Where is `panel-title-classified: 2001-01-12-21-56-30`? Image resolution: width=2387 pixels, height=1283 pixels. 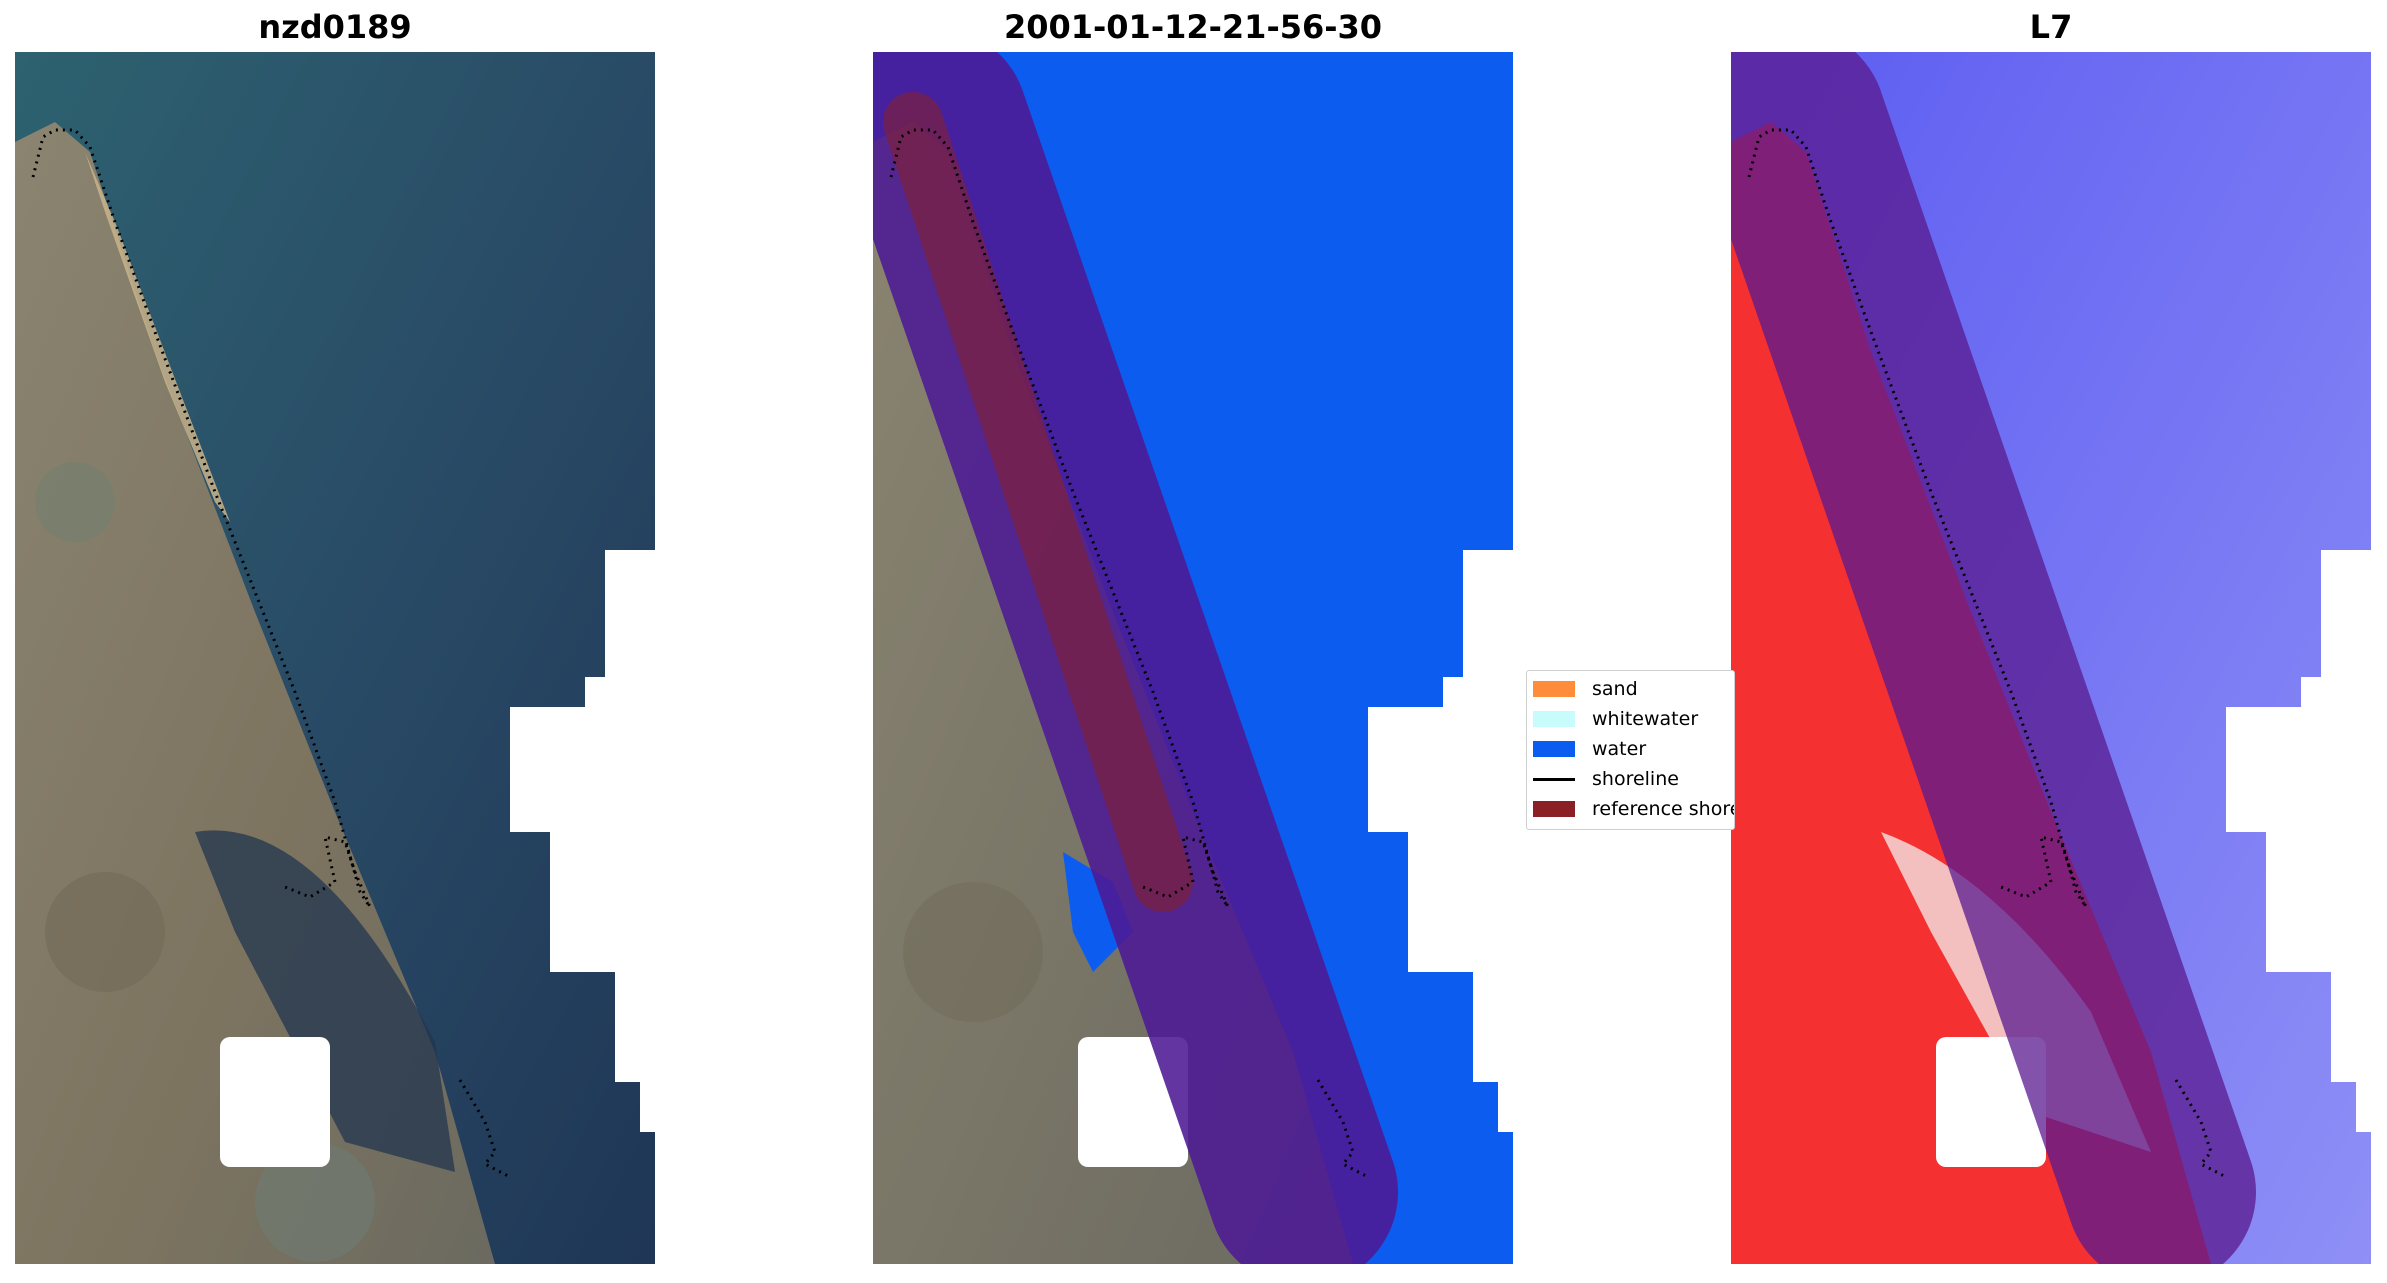 panel-title-classified: 2001-01-12-21-56-30 is located at coordinates (1193, 27).